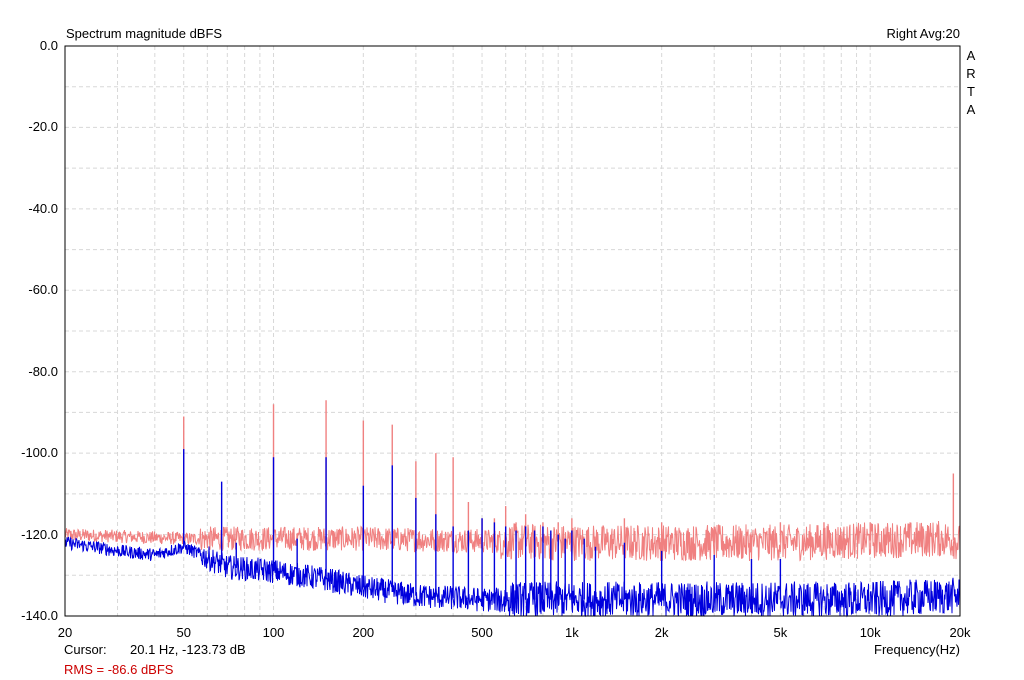  I want to click on y-tick-label: -20.0, so click(43, 127).